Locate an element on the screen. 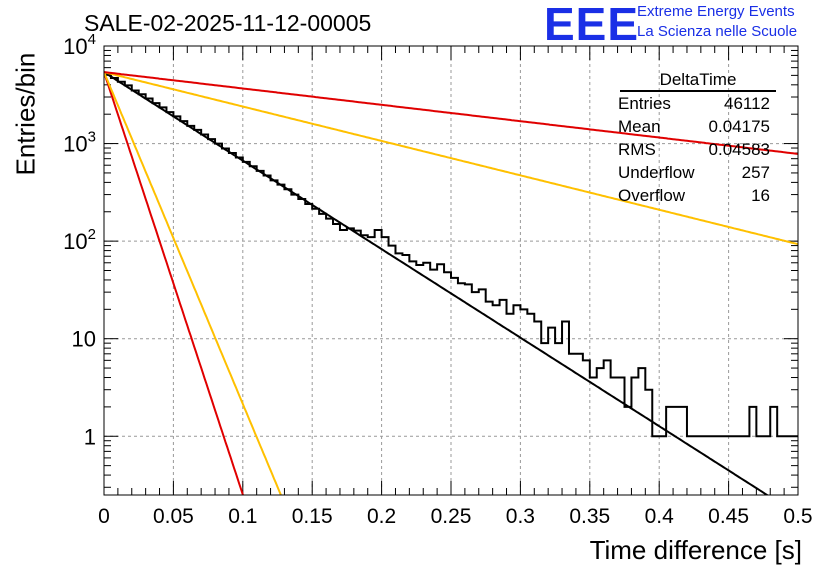 This screenshot has height=572, width=836. series-red-steep is located at coordinates (174, 283).